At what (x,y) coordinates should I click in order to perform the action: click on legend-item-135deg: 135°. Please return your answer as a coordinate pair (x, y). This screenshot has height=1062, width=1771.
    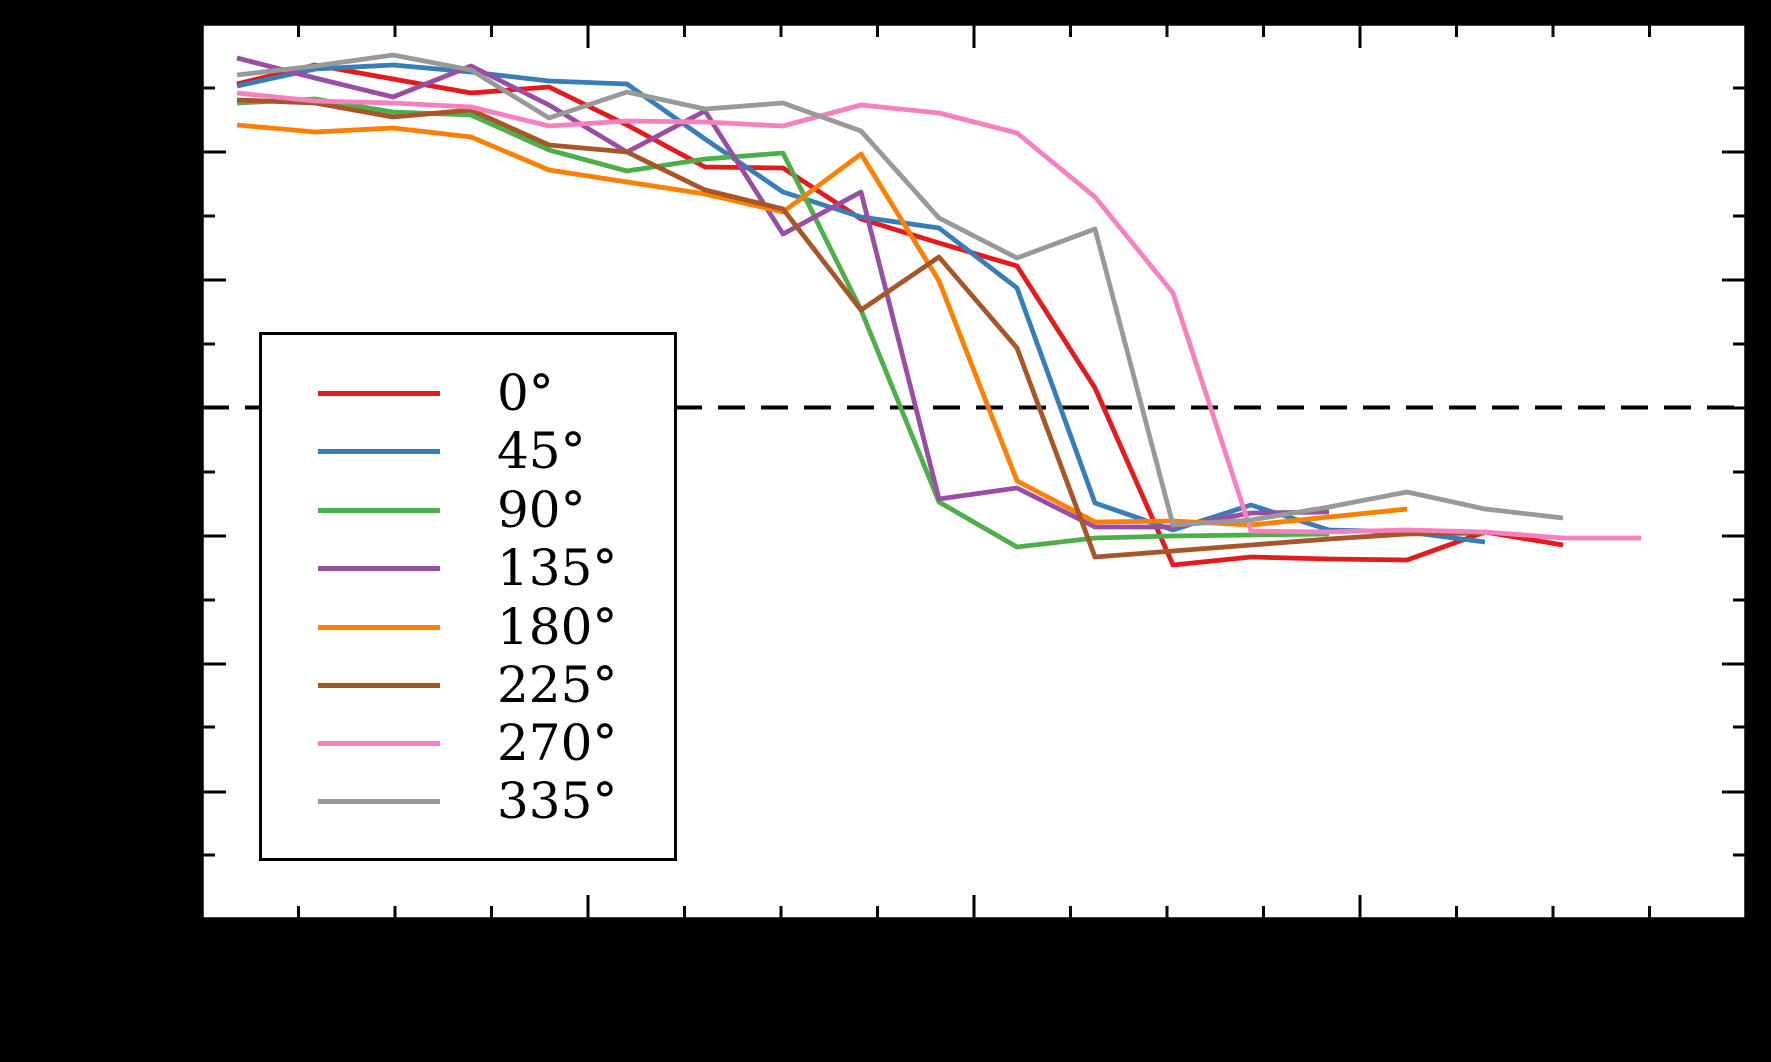
    Looking at the image, I should click on (468, 568).